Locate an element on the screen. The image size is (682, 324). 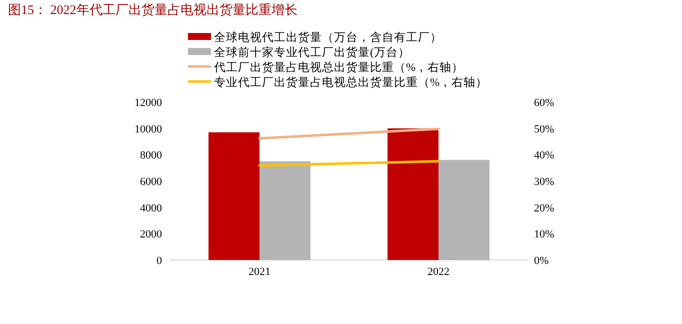
y-tick-label: 10000 is located at coordinates (148, 129).